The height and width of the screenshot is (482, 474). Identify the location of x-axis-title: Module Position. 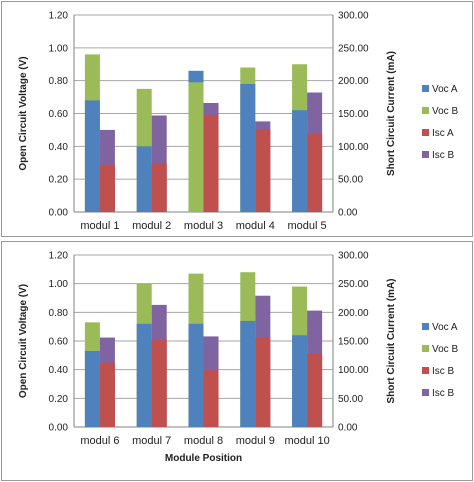
(203, 458).